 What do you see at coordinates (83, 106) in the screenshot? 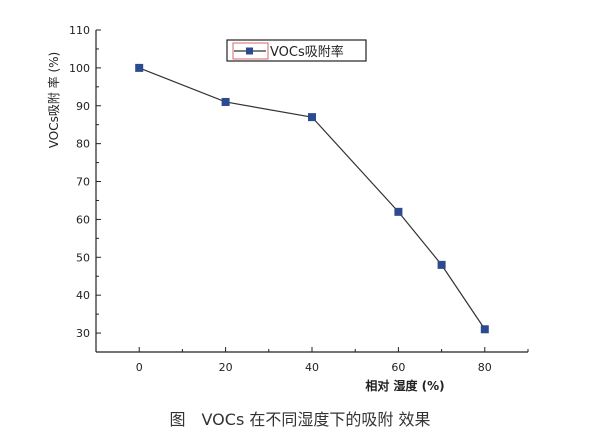
I see `y-tick-label: 90` at bounding box center [83, 106].